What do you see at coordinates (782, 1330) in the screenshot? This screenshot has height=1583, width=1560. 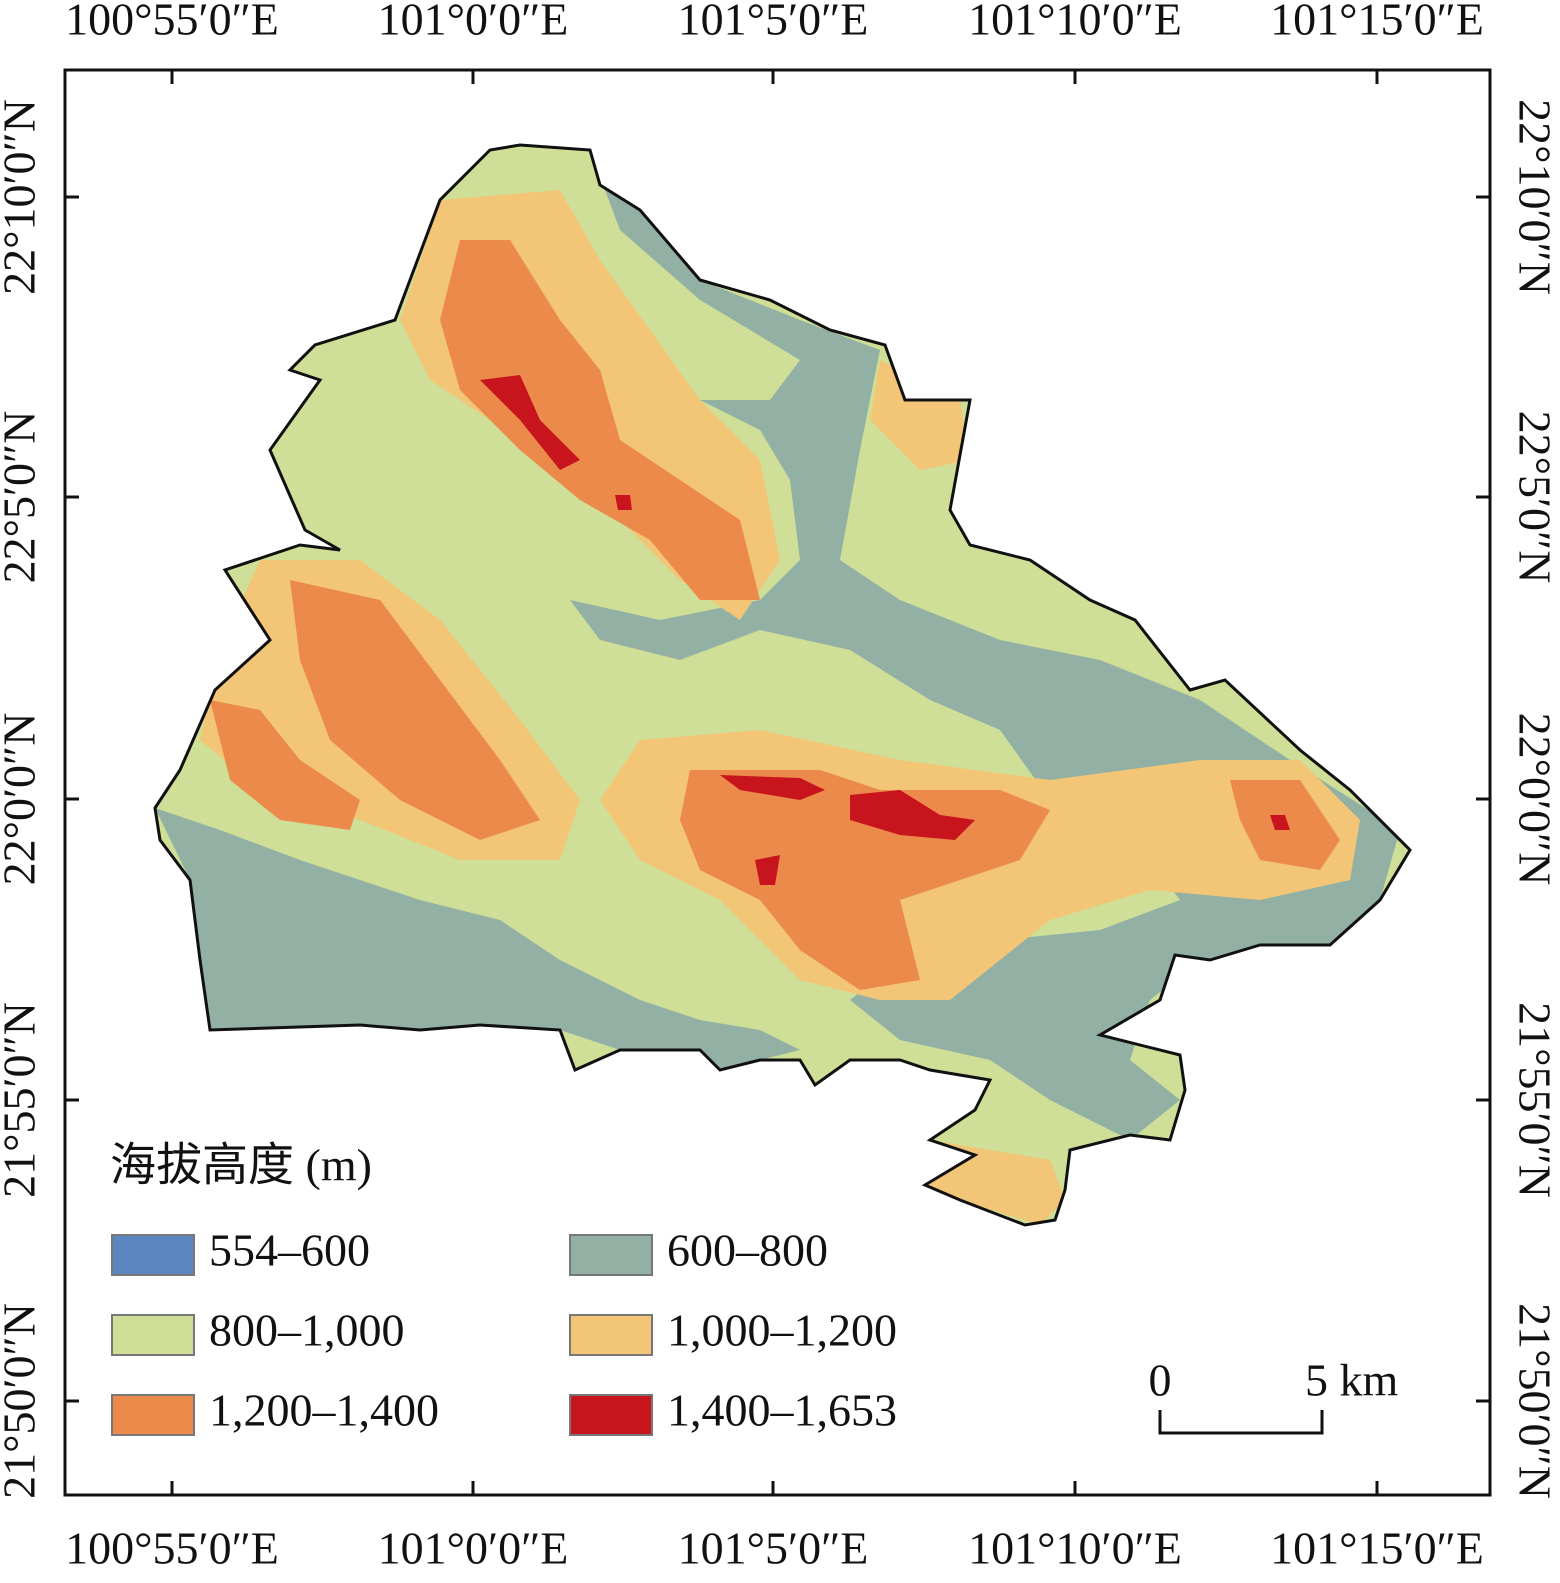 I see `legend-label: 1,000–1,200` at bounding box center [782, 1330].